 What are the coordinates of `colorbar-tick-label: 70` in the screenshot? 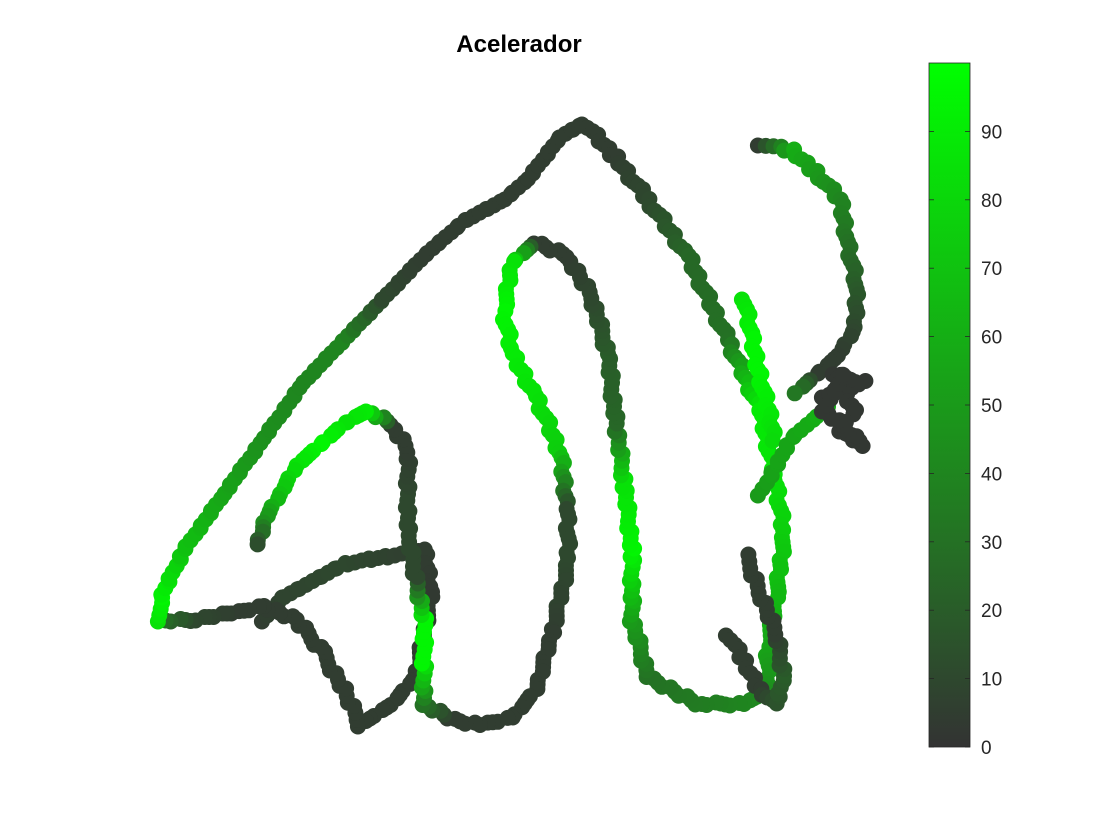 It's located at (991, 269).